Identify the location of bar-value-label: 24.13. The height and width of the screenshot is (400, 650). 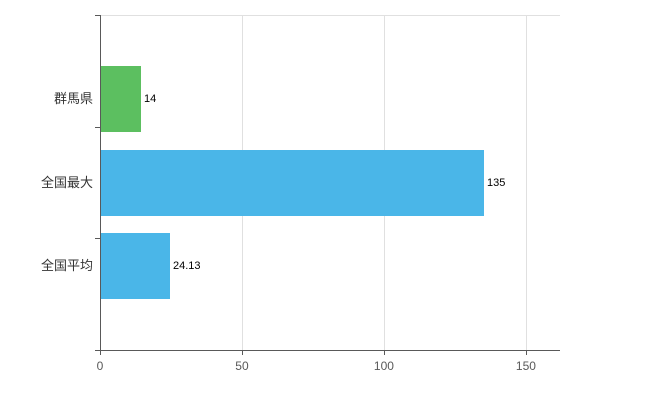
(187, 266).